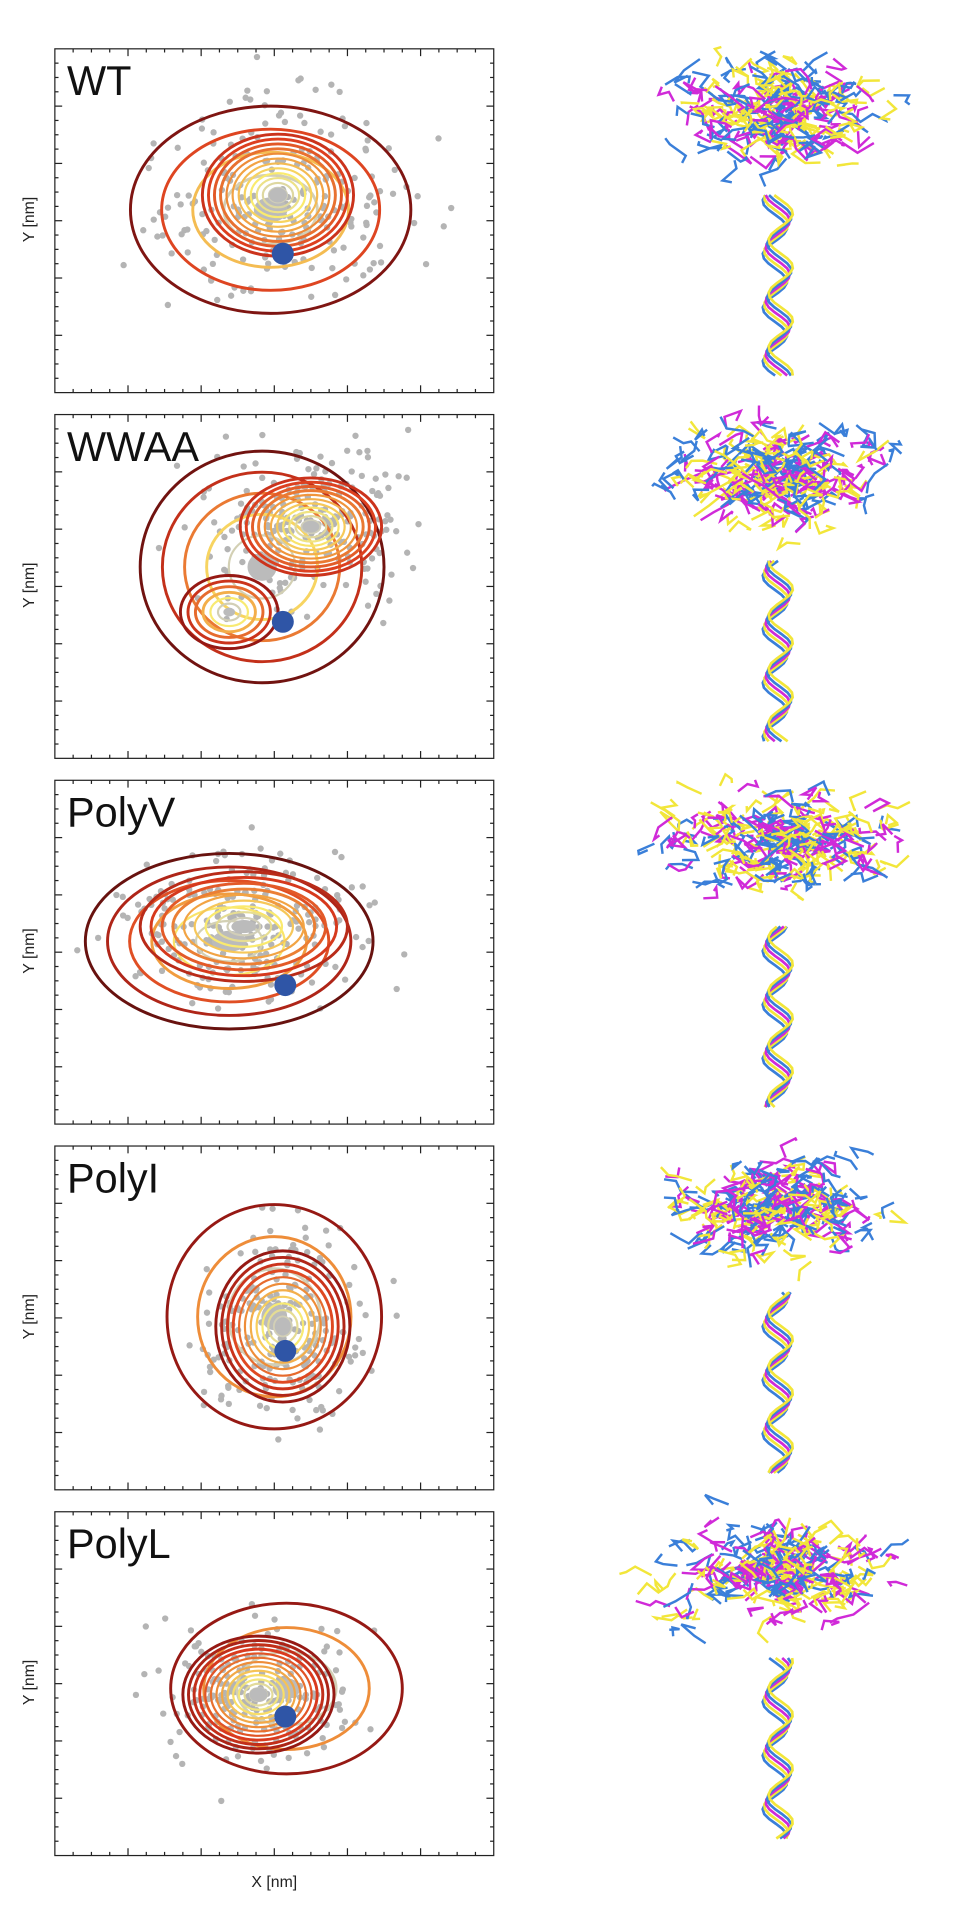 The width and height of the screenshot is (957, 1919). I want to click on panel-label: PolyL, so click(119, 1543).